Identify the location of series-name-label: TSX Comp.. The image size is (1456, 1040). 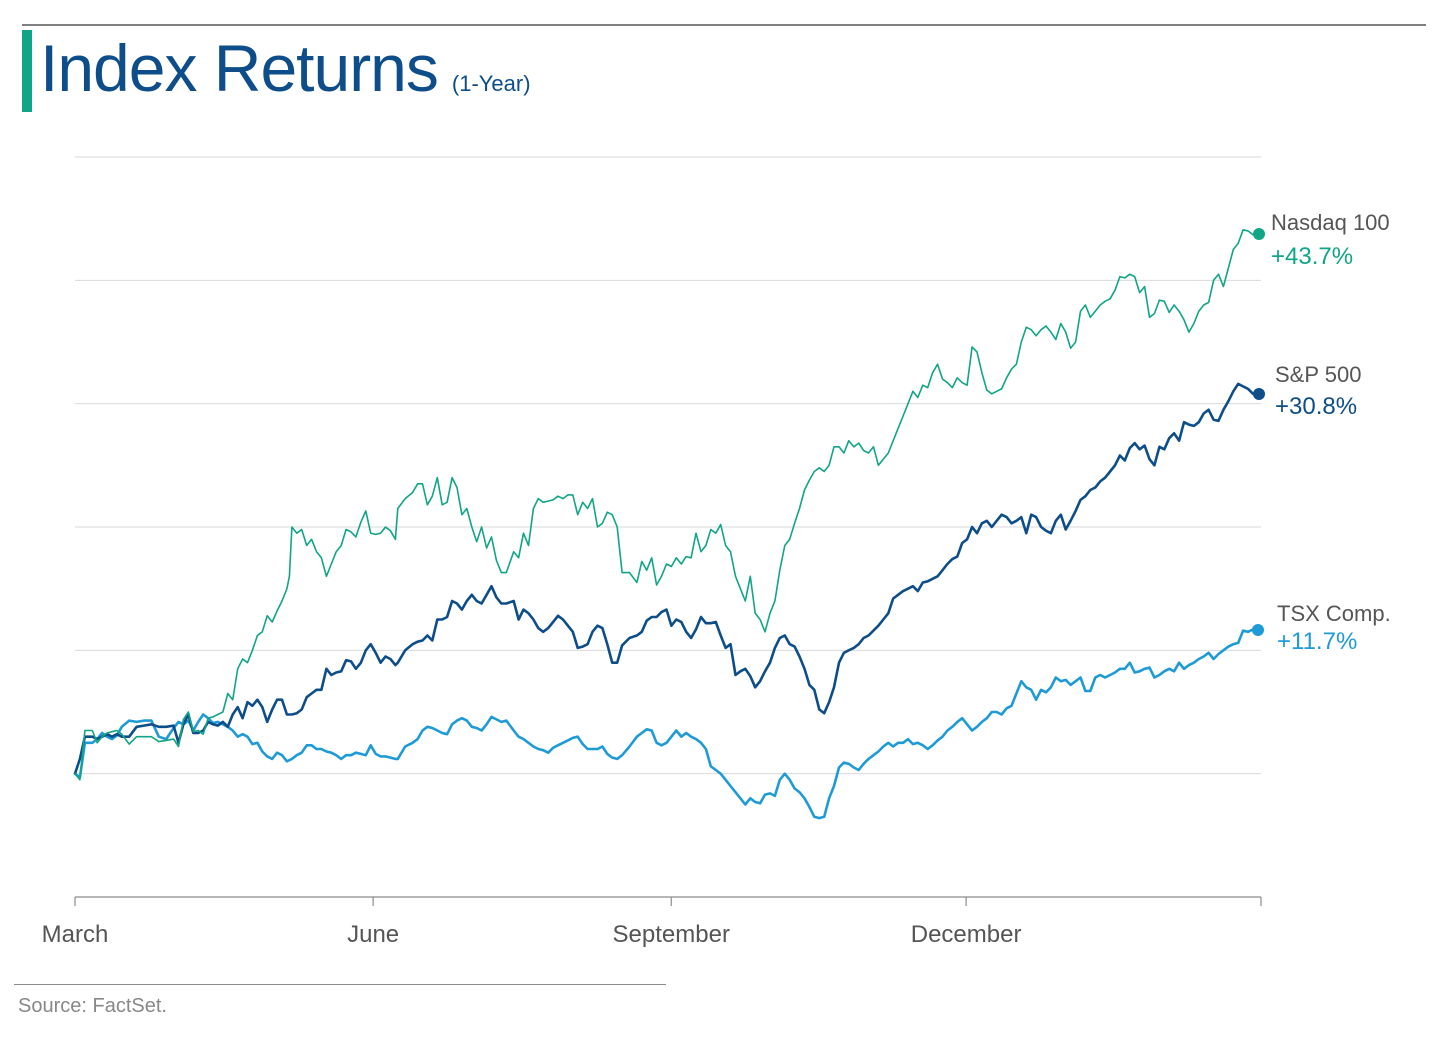
(1334, 613).